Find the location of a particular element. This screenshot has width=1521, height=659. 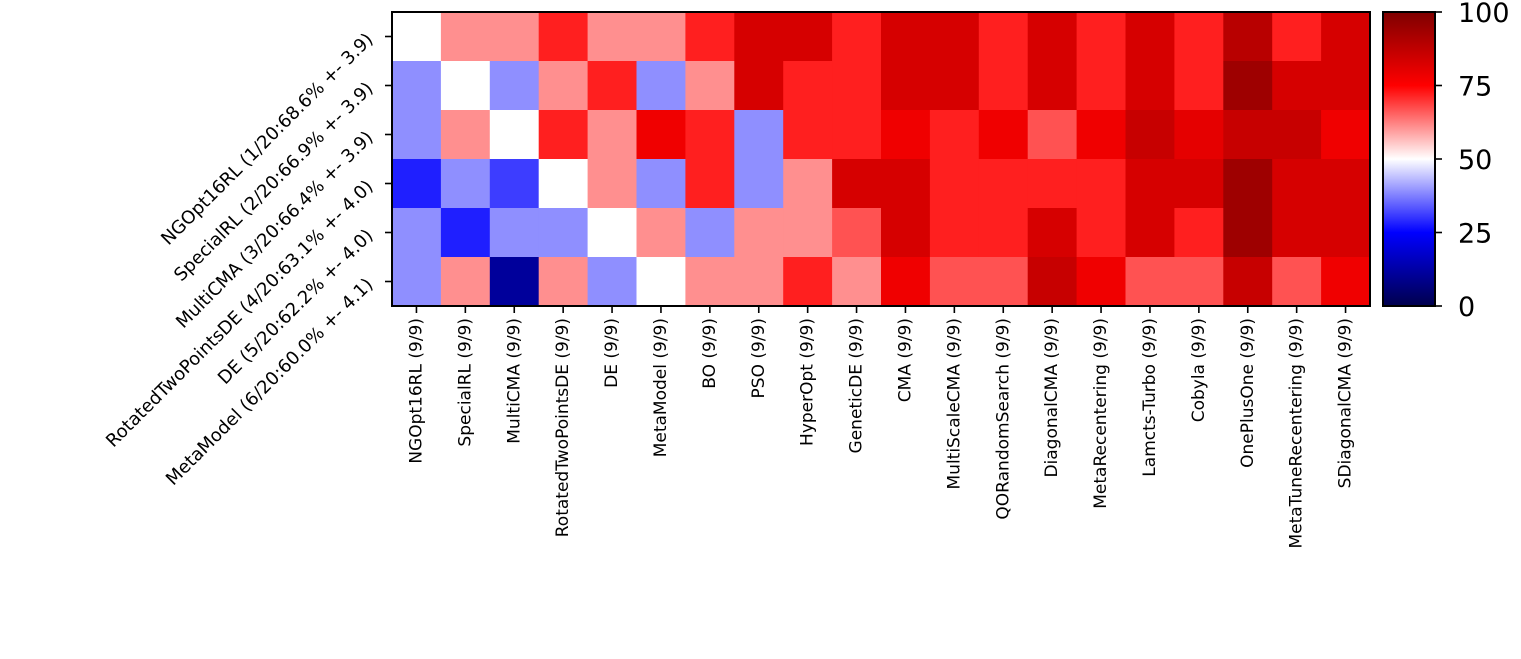

x-tick-label: PSO (9/9) is located at coordinates (759, 358).